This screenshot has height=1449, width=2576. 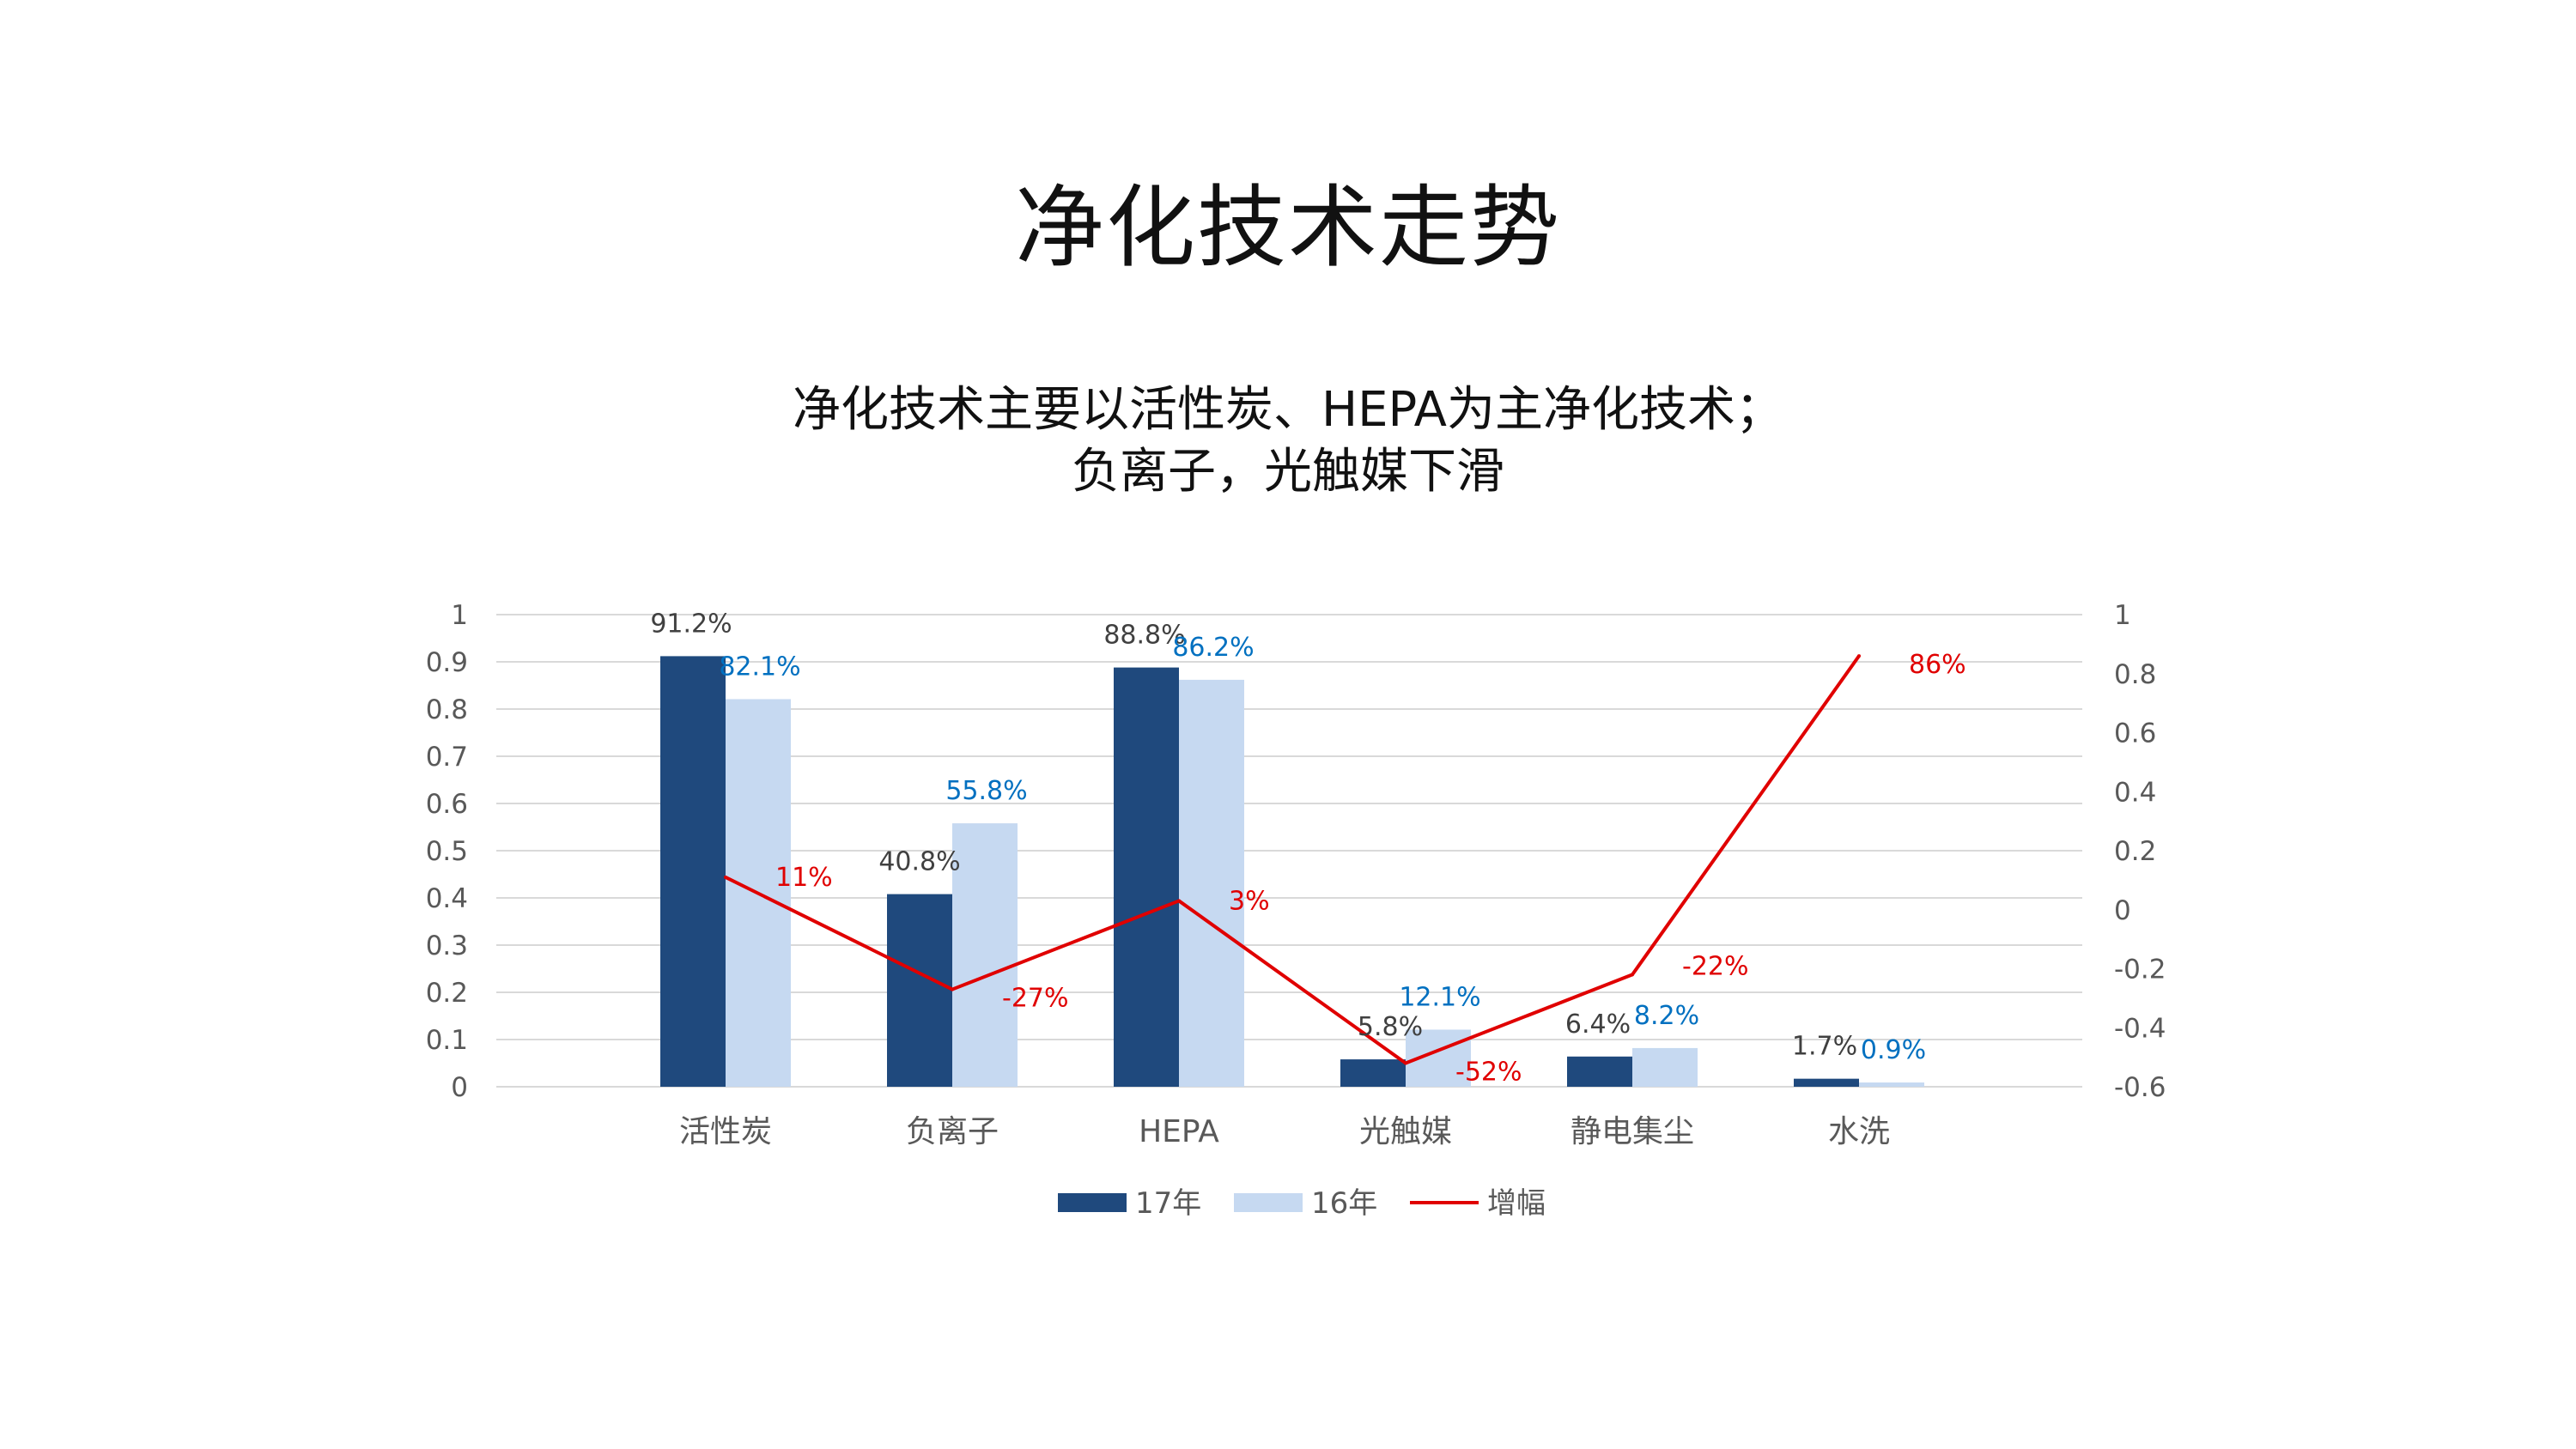 What do you see at coordinates (1288, 410) in the screenshot?
I see `subtitle-line-1: 净化技术主要以活性炭、HEPA为主净化技术；` at bounding box center [1288, 410].